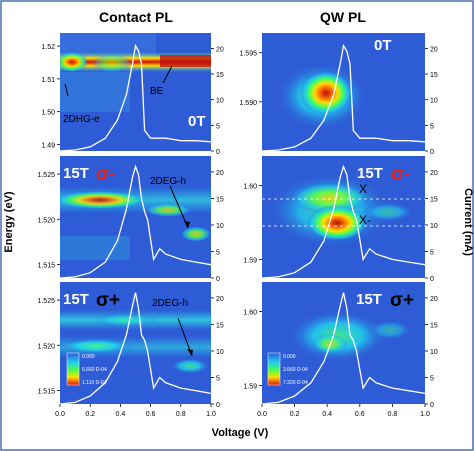 This screenshot has height=451, width=474. I want to click on panel-contact-15t-sigma-minus: 2DEG-h 15T σ-, so click(135, 217).